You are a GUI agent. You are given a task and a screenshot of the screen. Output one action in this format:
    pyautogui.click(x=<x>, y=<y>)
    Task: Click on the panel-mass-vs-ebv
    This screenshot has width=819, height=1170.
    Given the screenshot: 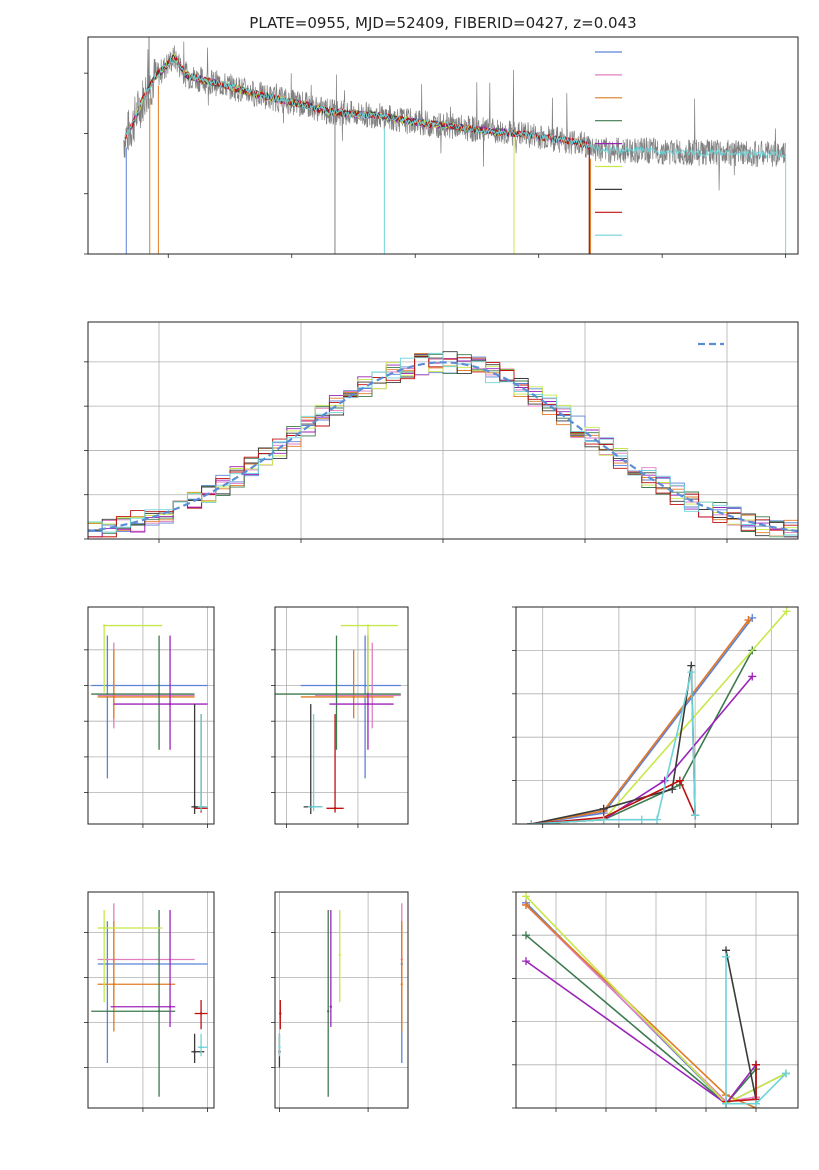 What is the action you would take?
    pyautogui.click(x=340, y=1001)
    